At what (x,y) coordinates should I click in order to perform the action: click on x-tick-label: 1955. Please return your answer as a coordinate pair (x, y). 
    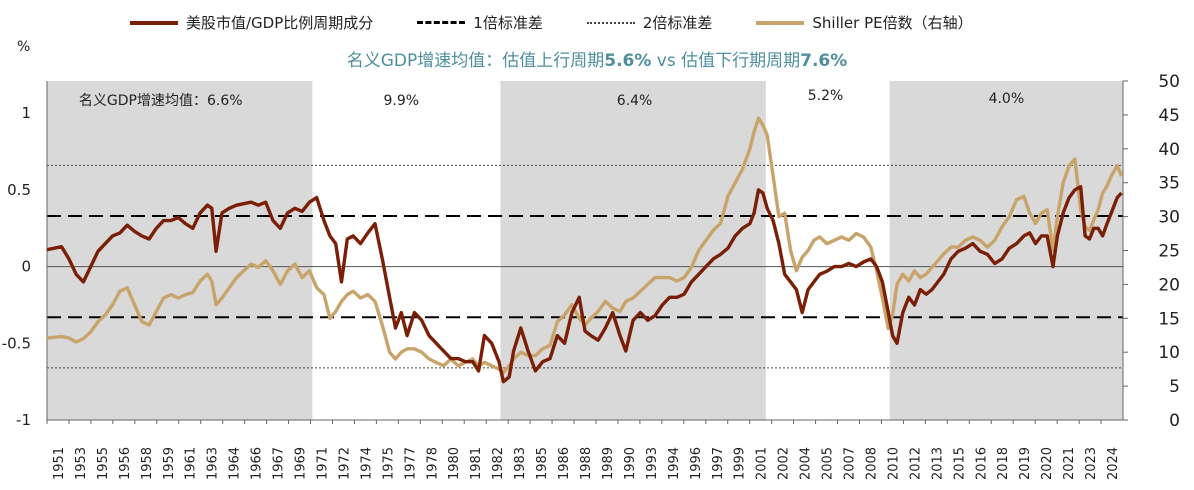
    Looking at the image, I should click on (103, 463).